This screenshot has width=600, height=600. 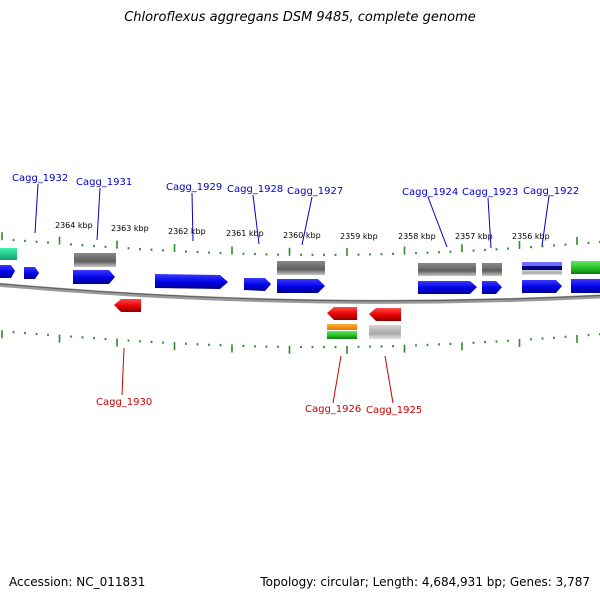 I want to click on outer-tick-ring, so click(x=300, y=244).